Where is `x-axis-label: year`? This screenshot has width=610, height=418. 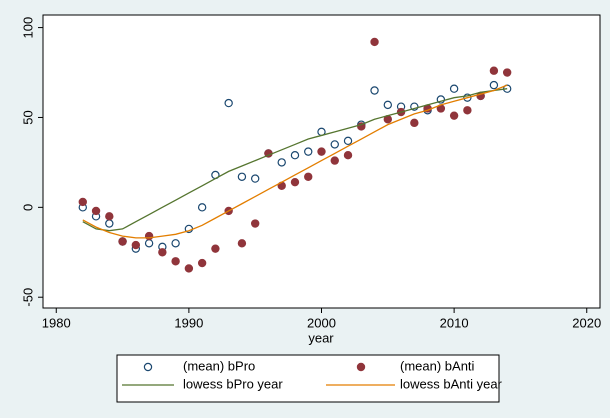 x-axis-label: year is located at coordinates (321, 337).